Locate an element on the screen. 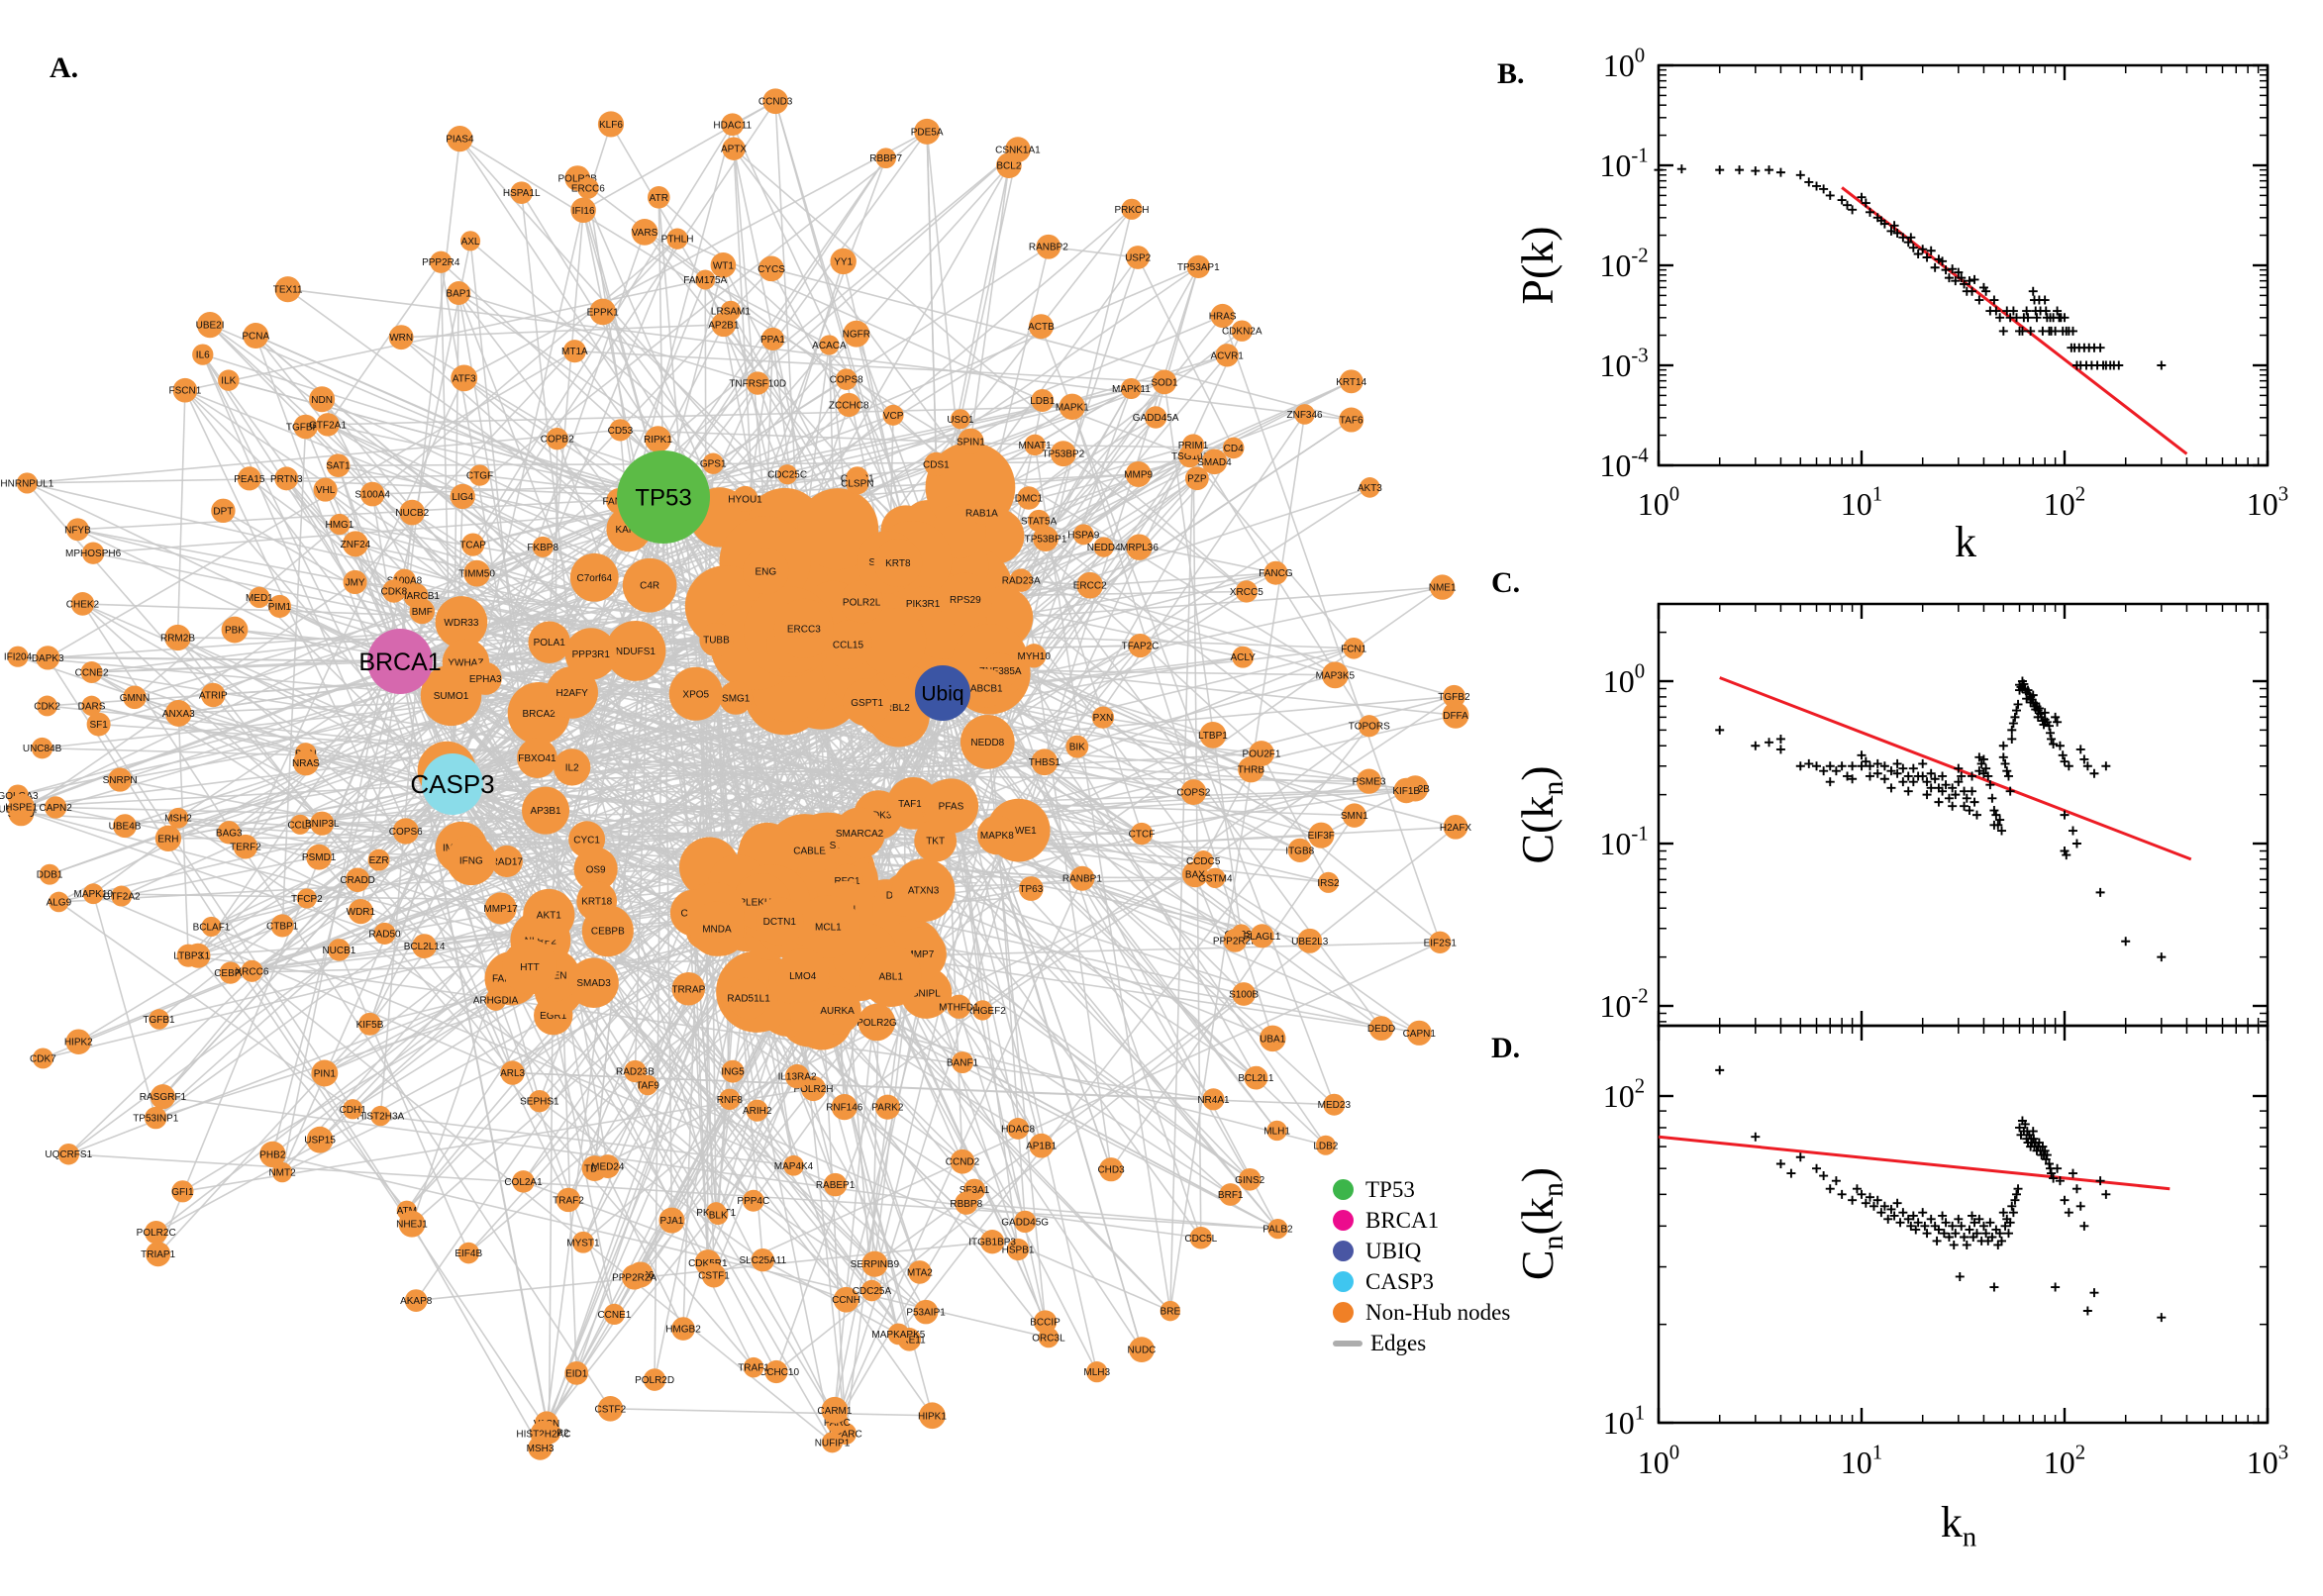 The width and height of the screenshot is (2323, 1596). network-node-label: AP2B1 is located at coordinates (724, 325).